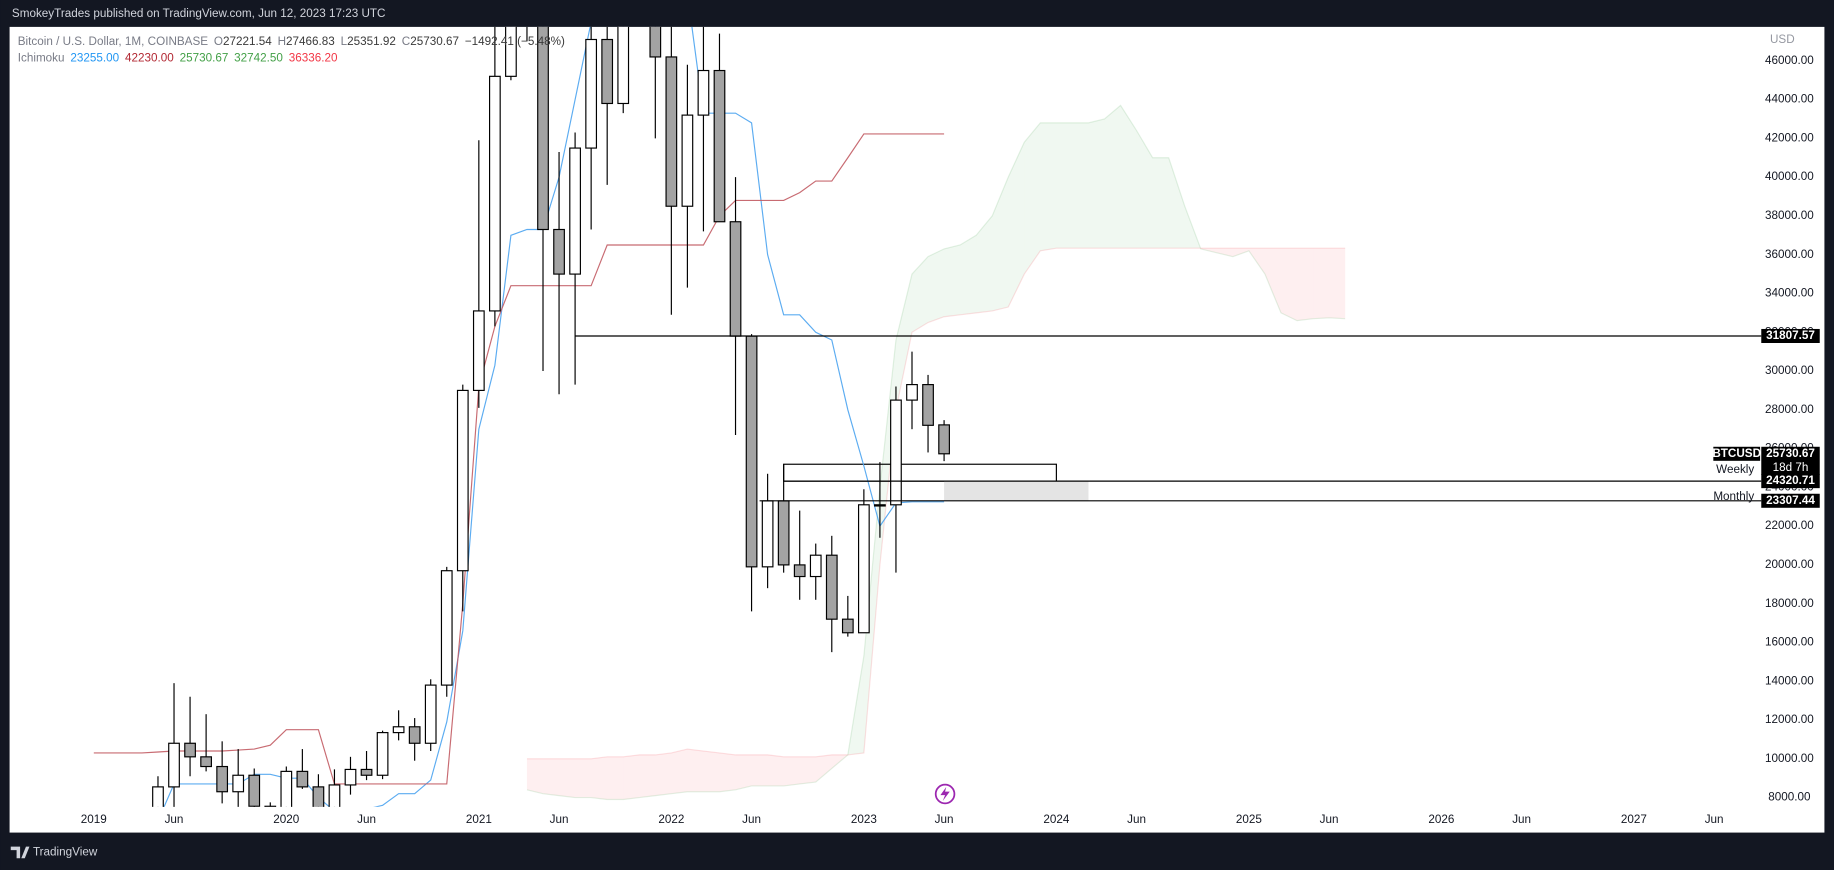 The width and height of the screenshot is (1834, 870). Describe the element at coordinates (258, 58) in the screenshot. I see `legend-indicator-value: 32742.50` at that location.